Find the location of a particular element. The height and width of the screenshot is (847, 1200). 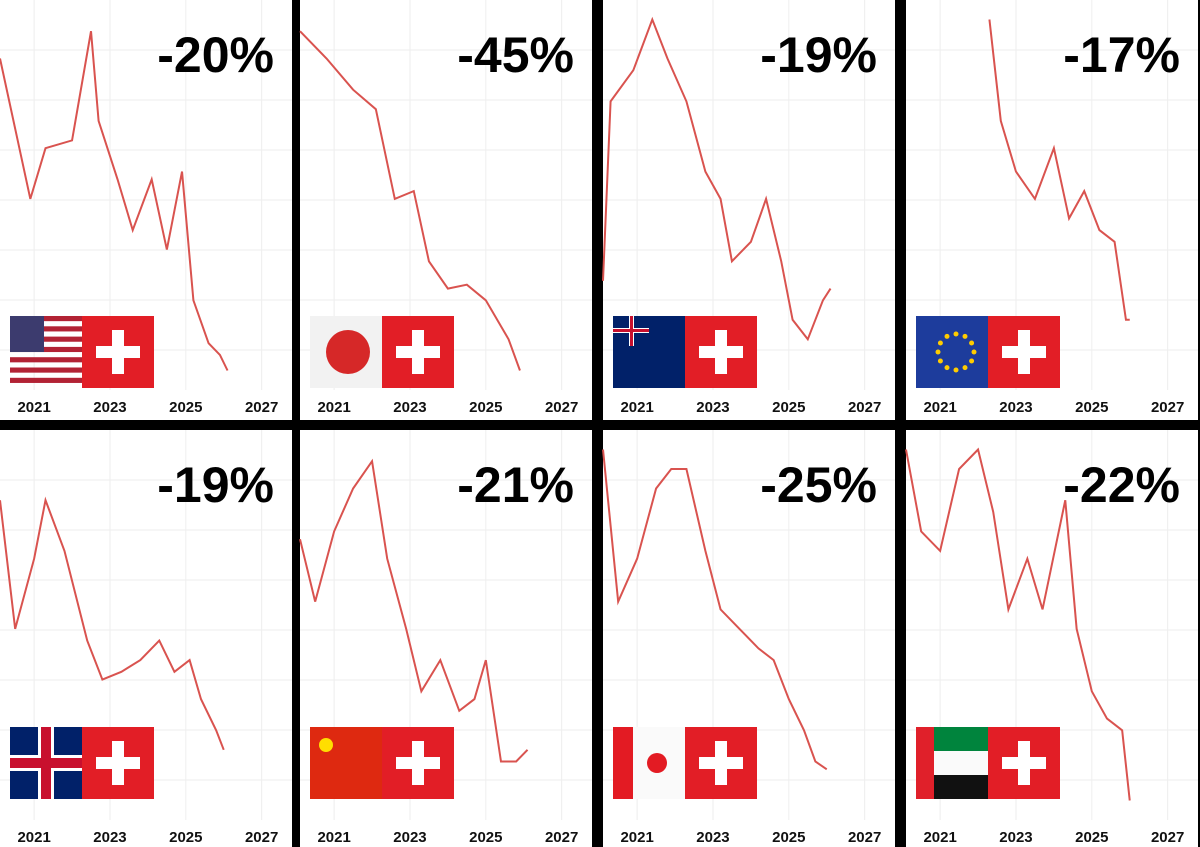

panel: 2021 2023 2025 2027 -20% is located at coordinates (146, 210).